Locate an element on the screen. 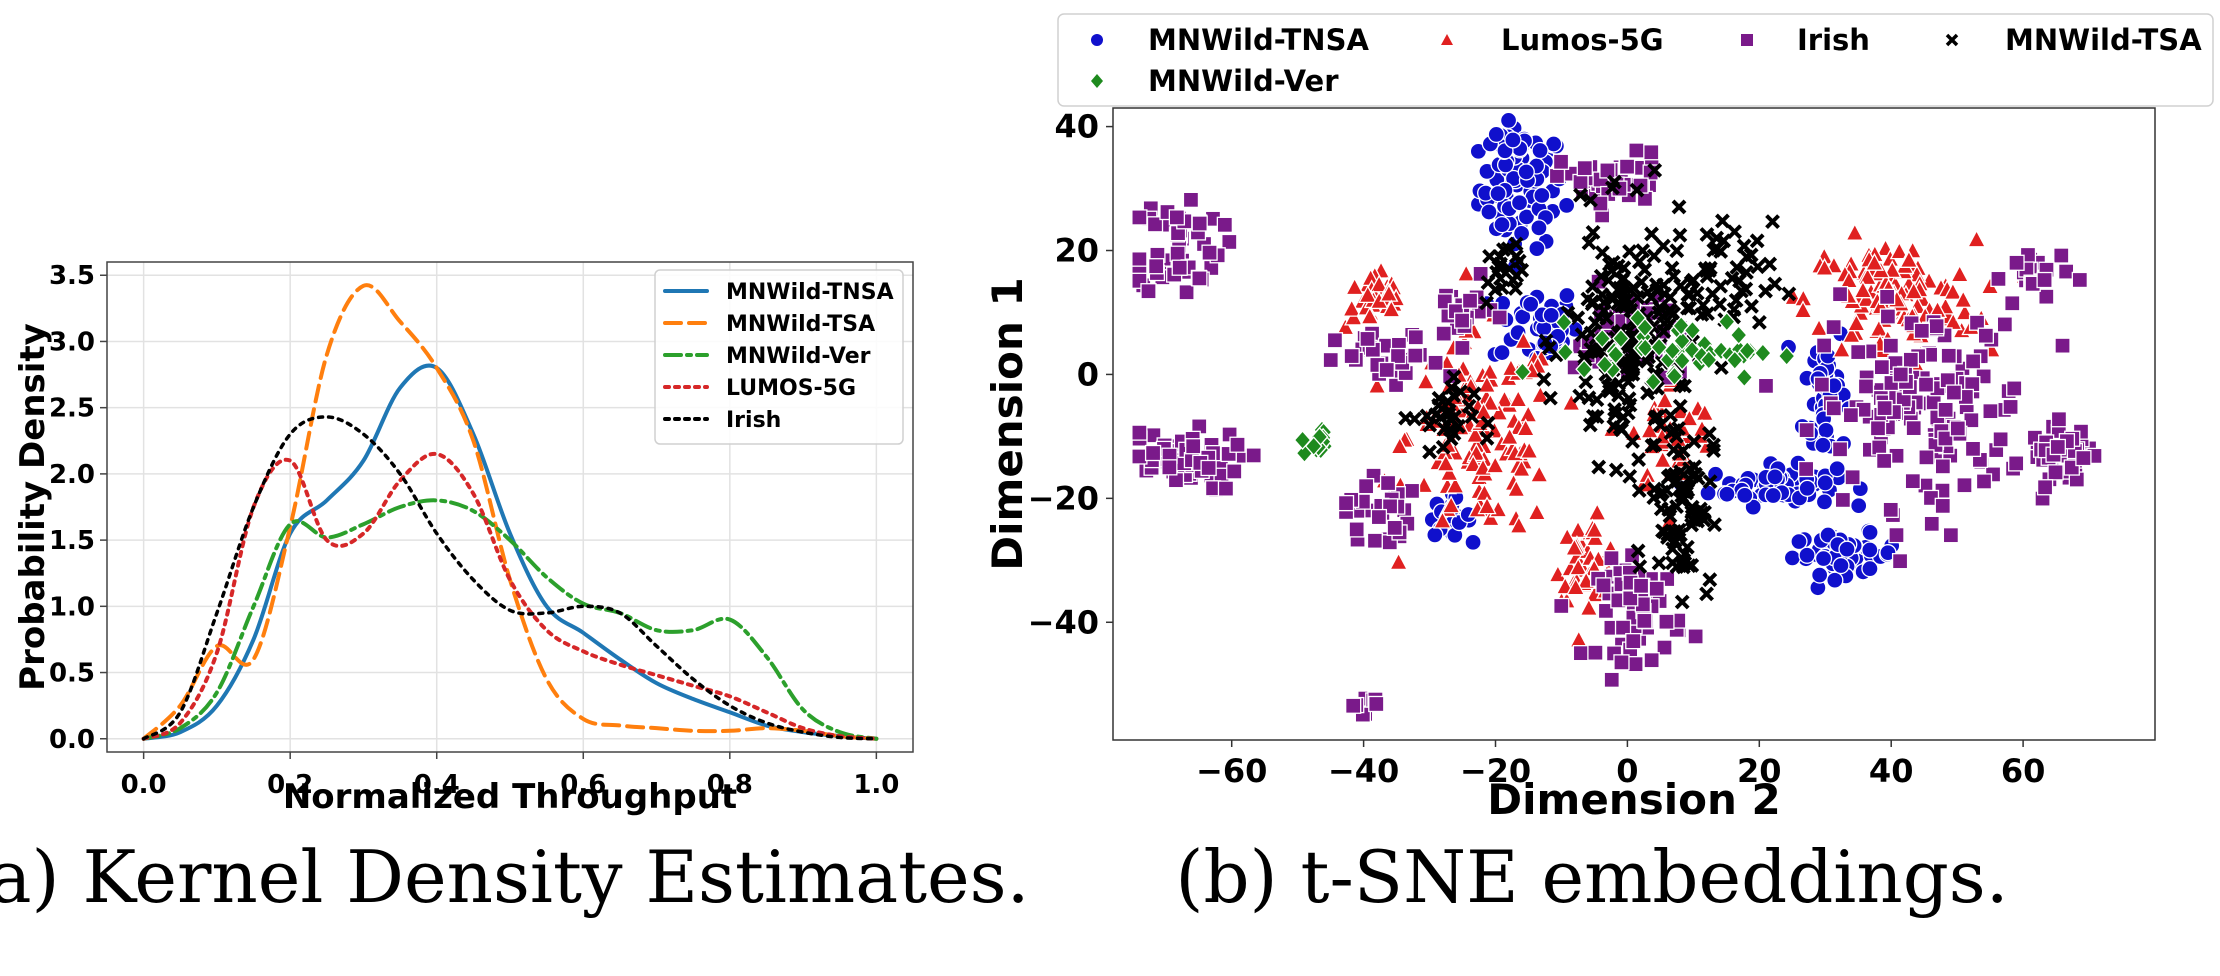  tsne-y-tick-label: 20 is located at coordinates (1076, 251).